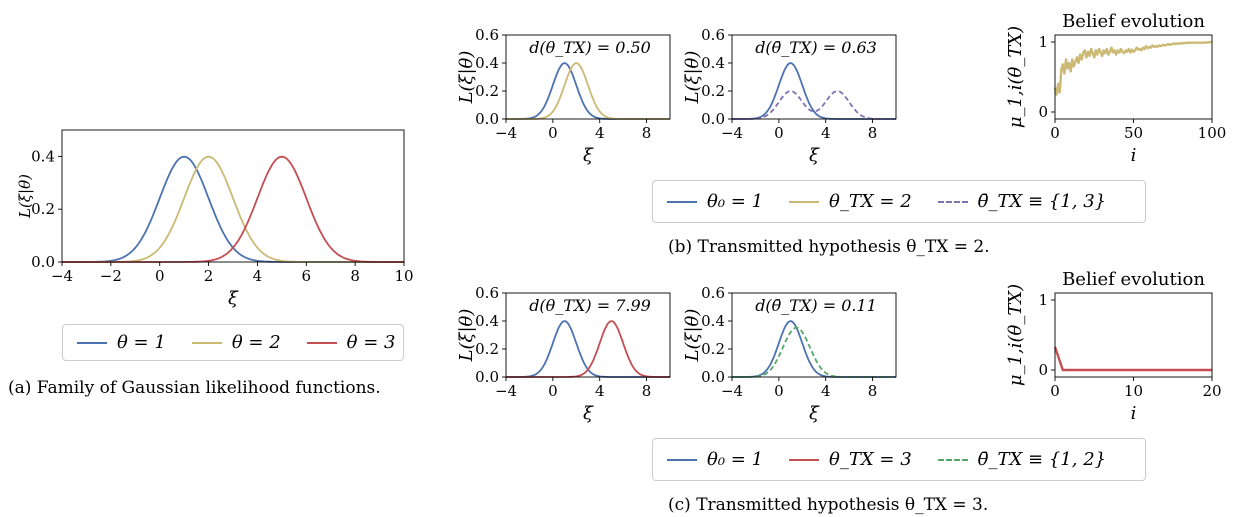 This screenshot has height=517, width=1236. I want to click on x-tick-label: 6, so click(307, 276).